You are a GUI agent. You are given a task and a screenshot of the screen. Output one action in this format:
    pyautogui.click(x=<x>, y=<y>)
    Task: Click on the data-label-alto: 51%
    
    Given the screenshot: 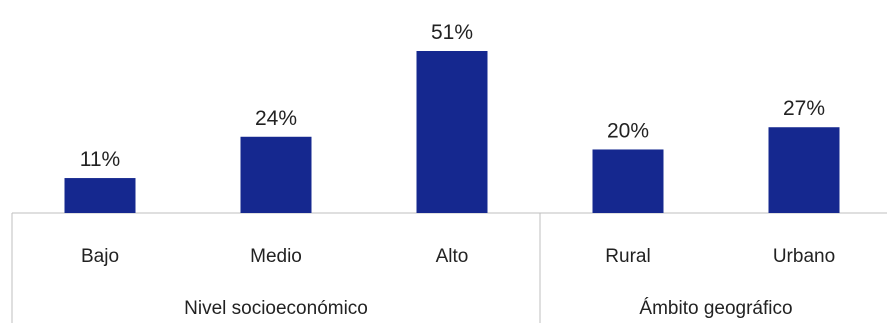 What is the action you would take?
    pyautogui.click(x=452, y=32)
    